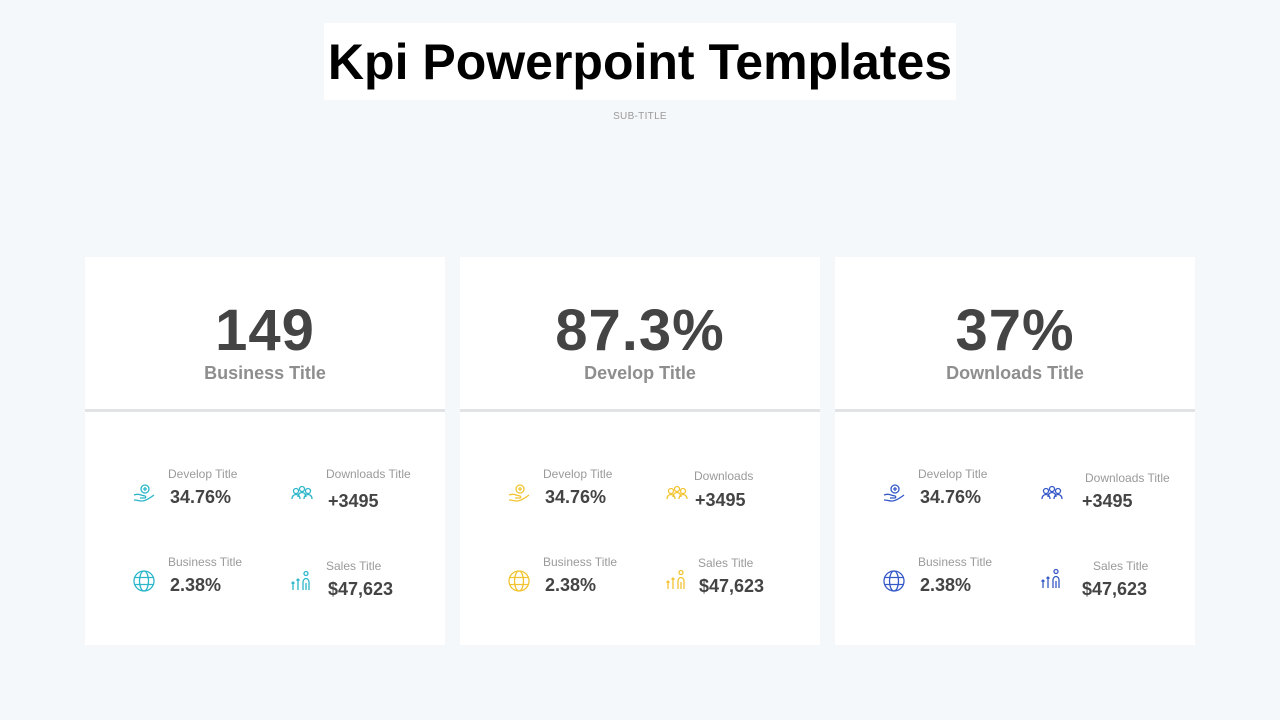 The image size is (1280, 720). Describe the element at coordinates (265, 373) in the screenshot. I see `kpi-main-label: Business Title` at that location.